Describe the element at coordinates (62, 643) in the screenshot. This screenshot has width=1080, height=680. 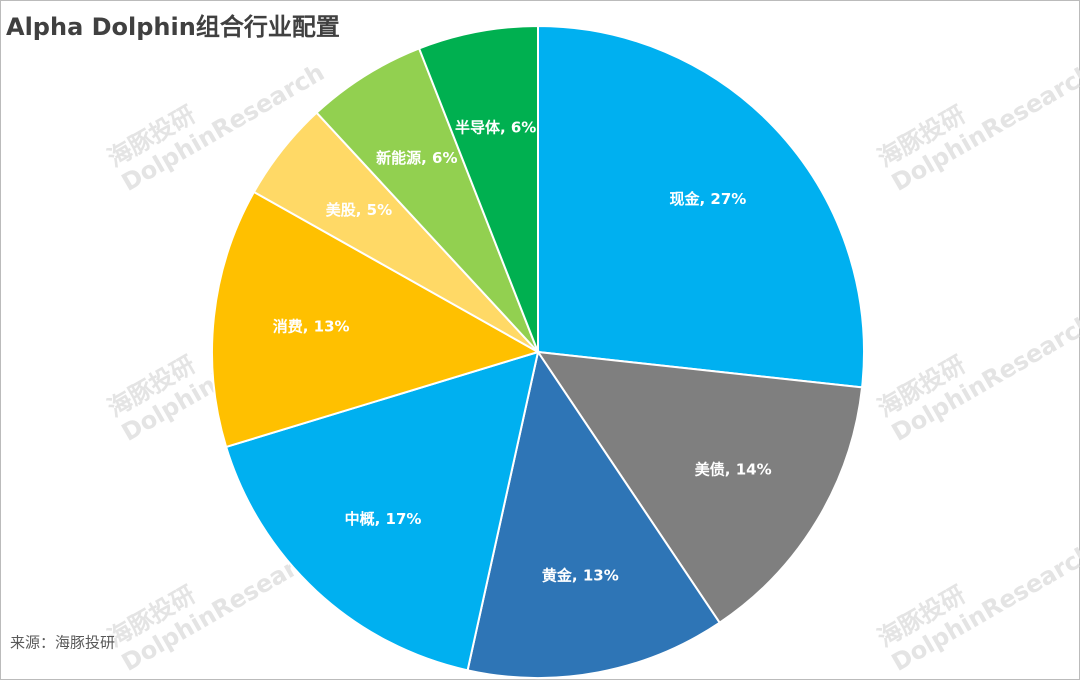
I see `source: 来源：海豚投研` at that location.